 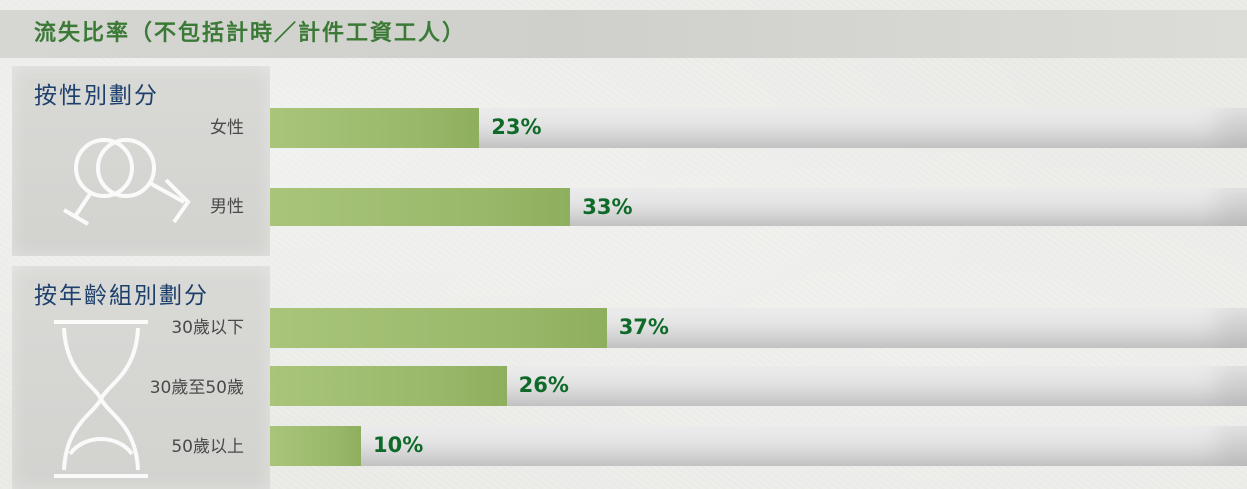 What do you see at coordinates (643, 327) in the screenshot?
I see `bar-value-label: 37%` at bounding box center [643, 327].